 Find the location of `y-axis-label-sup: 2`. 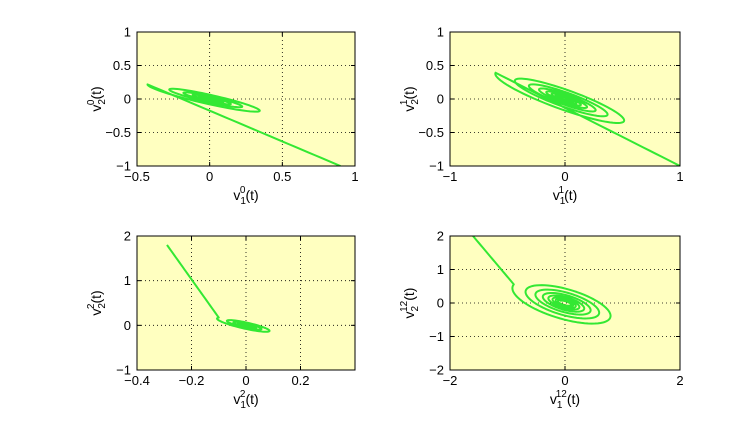

y-axis-label-sup: 2 is located at coordinates (91, 306).